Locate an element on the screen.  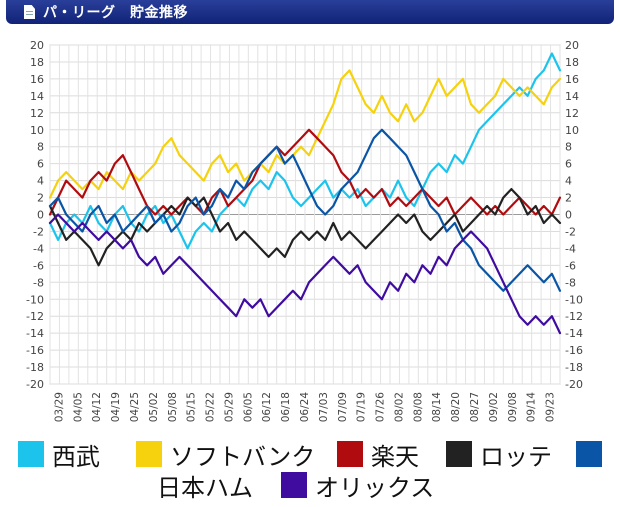
y-tick-label-right: -8 is located at coordinates (570, 282).